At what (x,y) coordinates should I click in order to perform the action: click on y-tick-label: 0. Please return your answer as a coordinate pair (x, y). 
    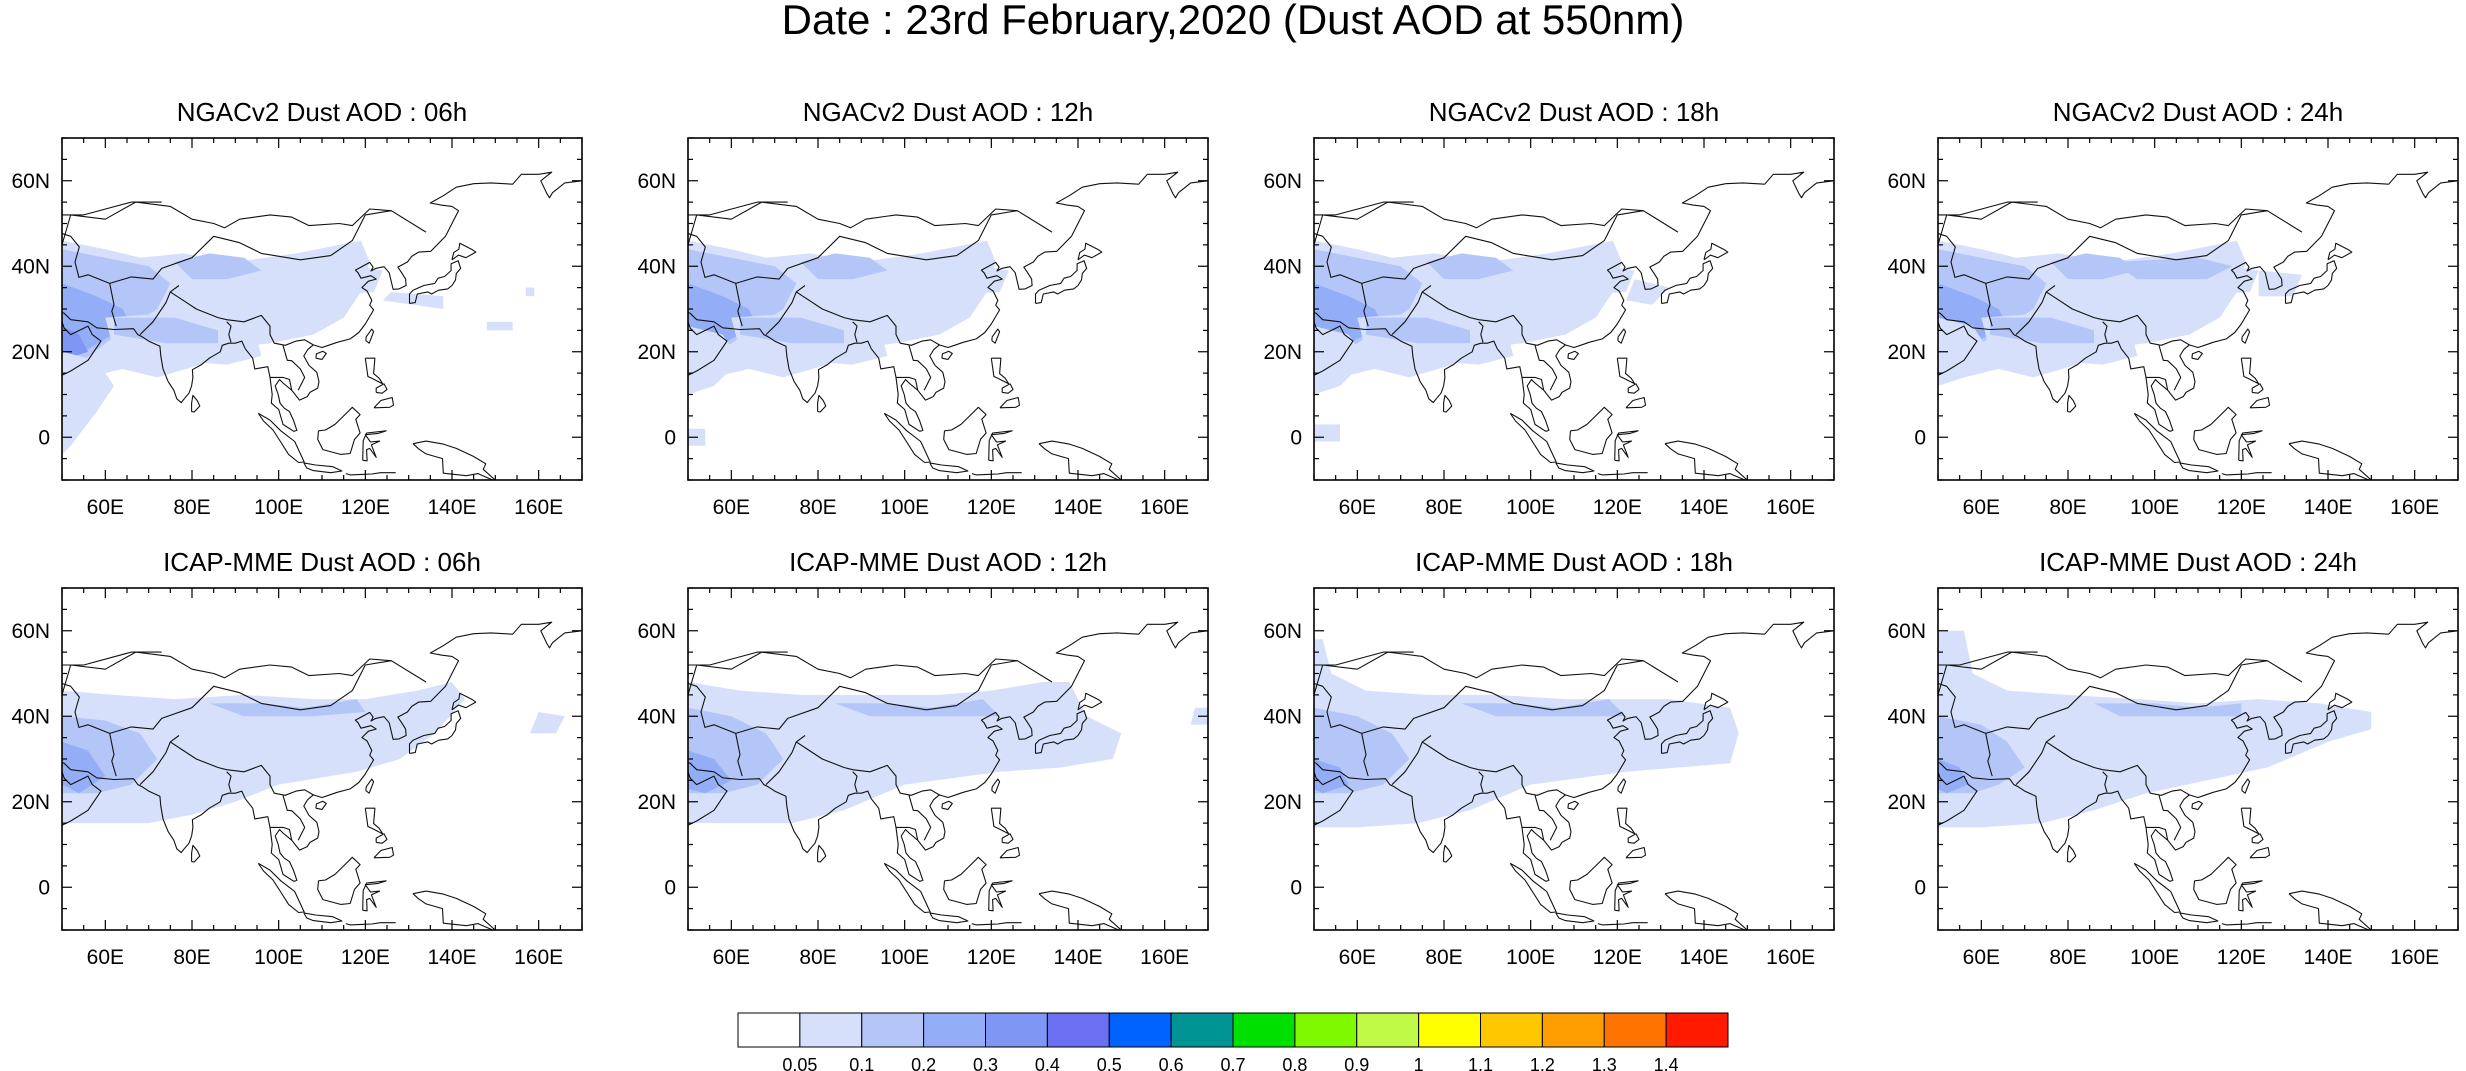
    Looking at the image, I should click on (44, 887).